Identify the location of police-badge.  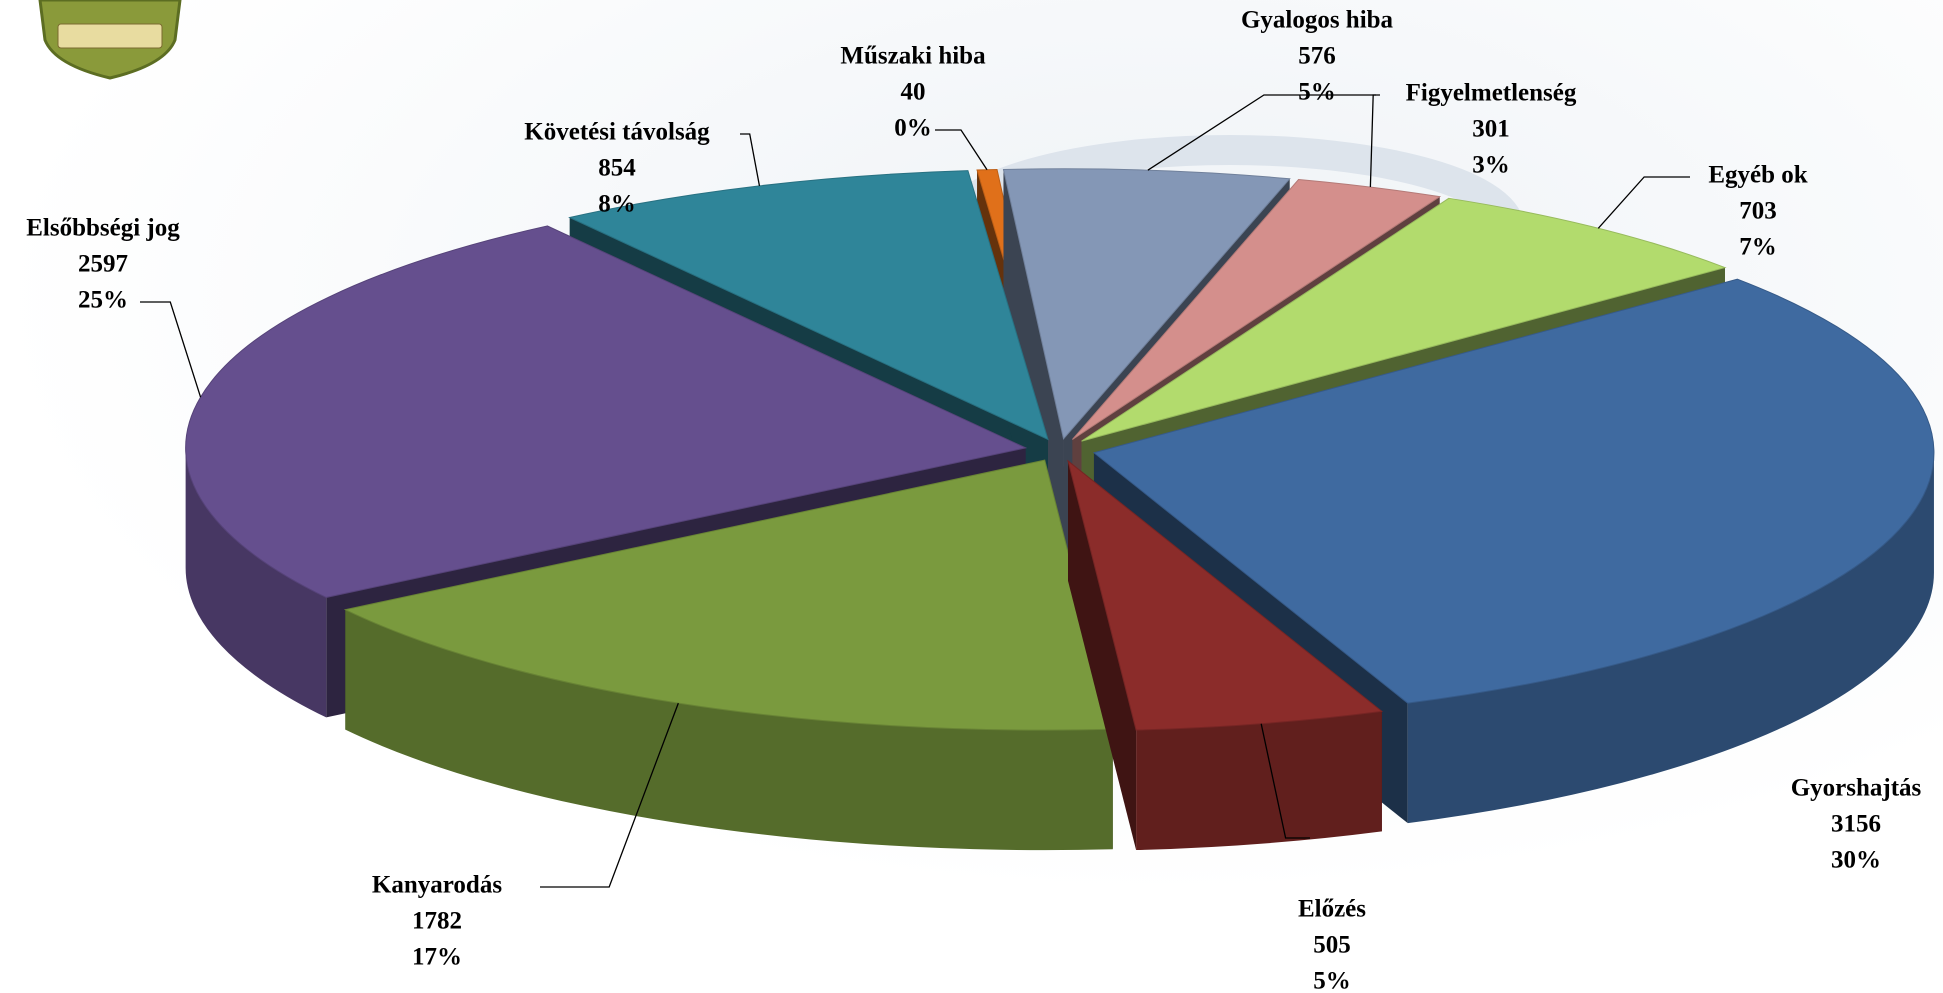
(110, 40).